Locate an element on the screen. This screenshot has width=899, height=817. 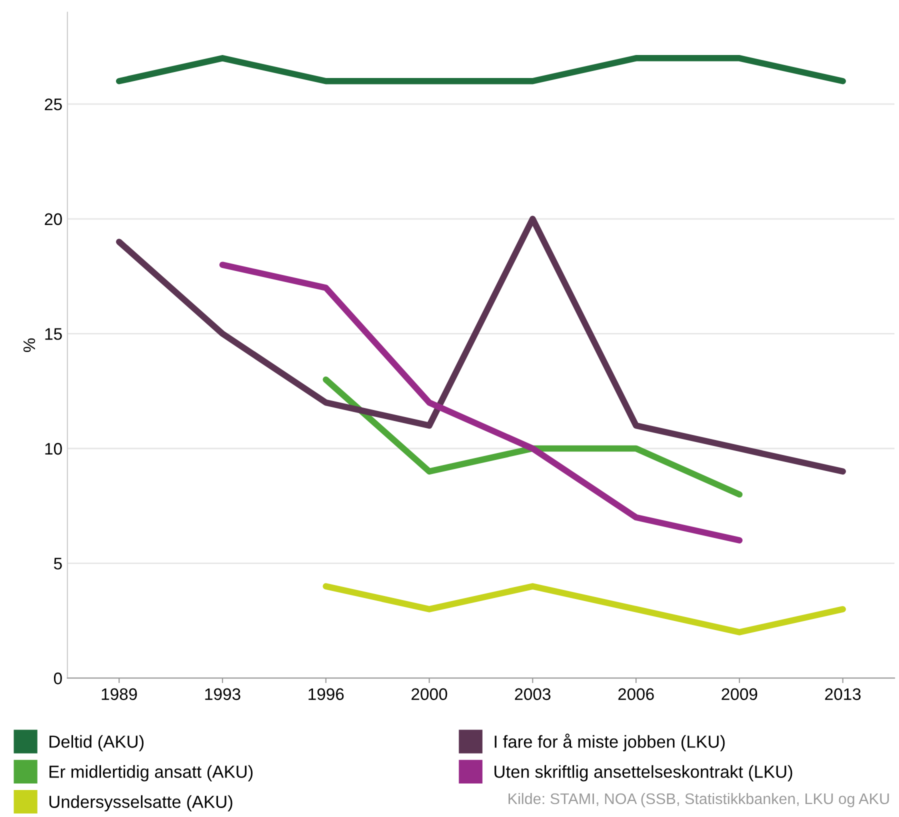
x-tick-label: 2003 is located at coordinates (532, 694).